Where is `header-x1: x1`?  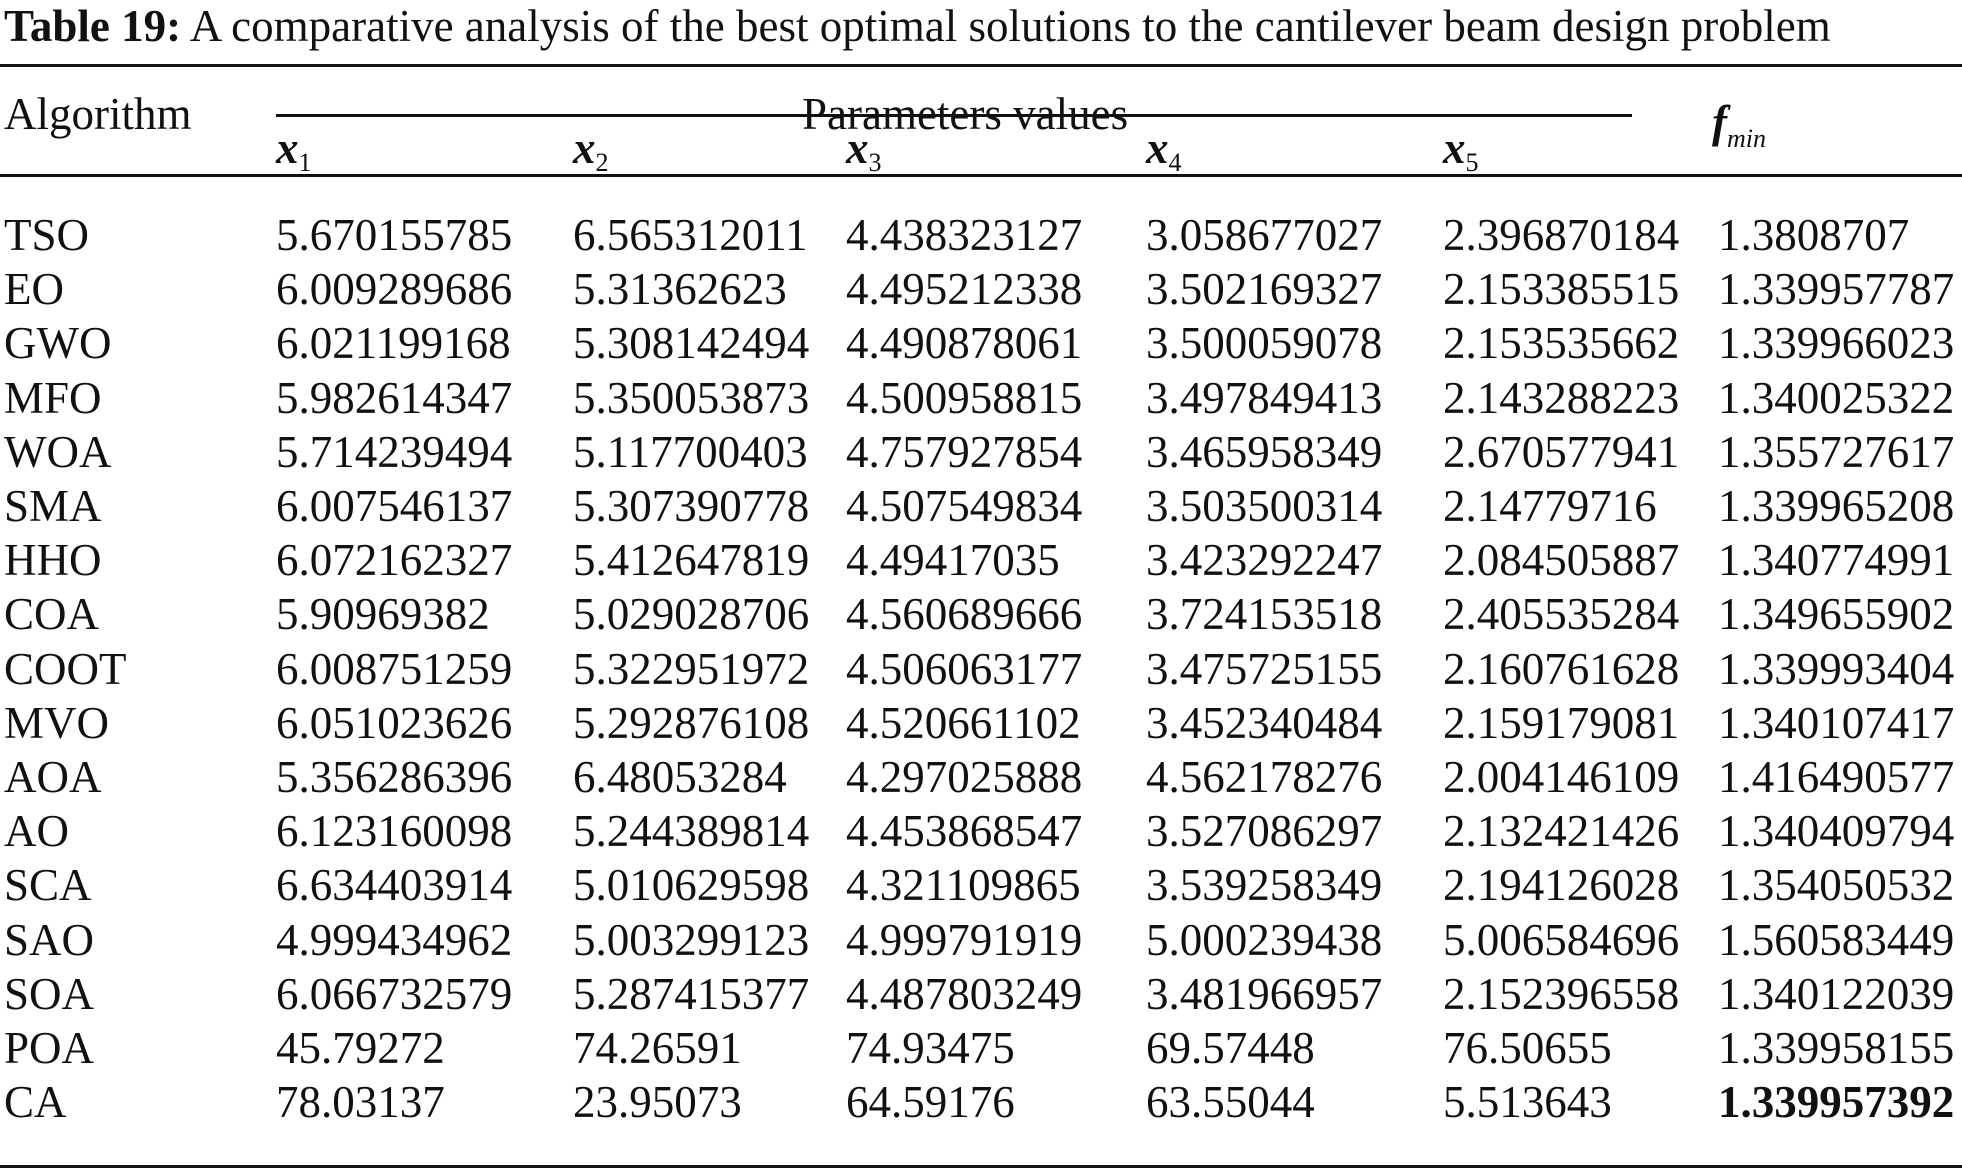
header-x1: x1 is located at coordinates (294, 149).